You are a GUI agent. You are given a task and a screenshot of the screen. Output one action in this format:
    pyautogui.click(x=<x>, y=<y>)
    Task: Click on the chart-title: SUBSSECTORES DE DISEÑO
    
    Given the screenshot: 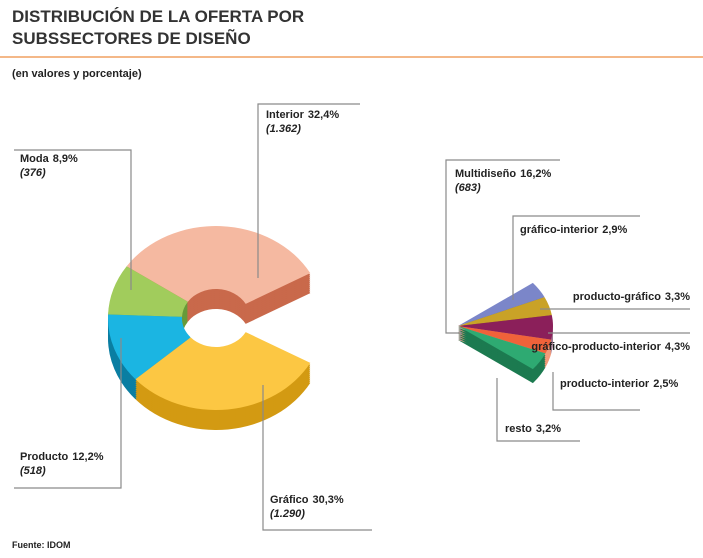 What is the action you would take?
    pyautogui.click(x=131, y=38)
    